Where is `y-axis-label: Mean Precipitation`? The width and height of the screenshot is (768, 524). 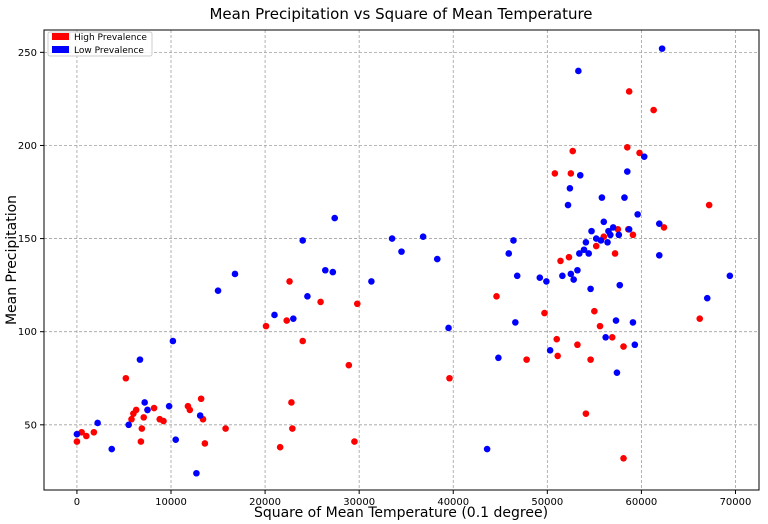
y-axis-label: Mean Precipitation is located at coordinates (12, 260).